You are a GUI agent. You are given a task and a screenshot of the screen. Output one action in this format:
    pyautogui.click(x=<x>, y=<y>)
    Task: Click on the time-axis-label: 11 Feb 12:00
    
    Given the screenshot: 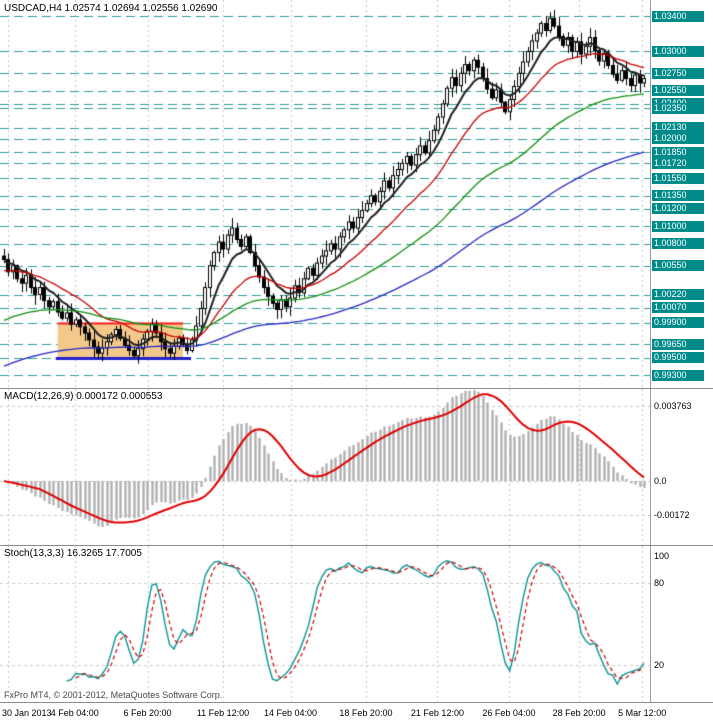 What is the action you would take?
    pyautogui.click(x=223, y=713)
    